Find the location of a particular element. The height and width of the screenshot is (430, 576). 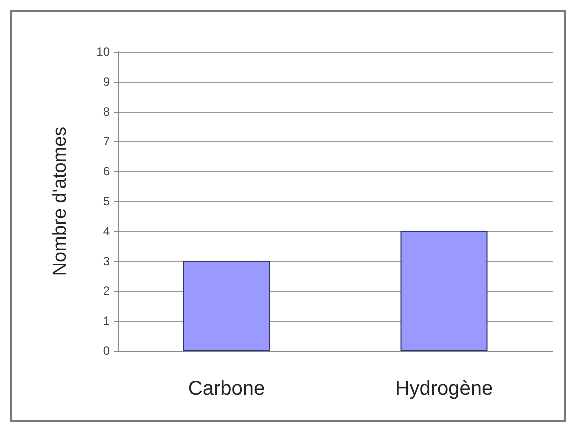

y-tick-label: 5 is located at coordinates (106, 201).